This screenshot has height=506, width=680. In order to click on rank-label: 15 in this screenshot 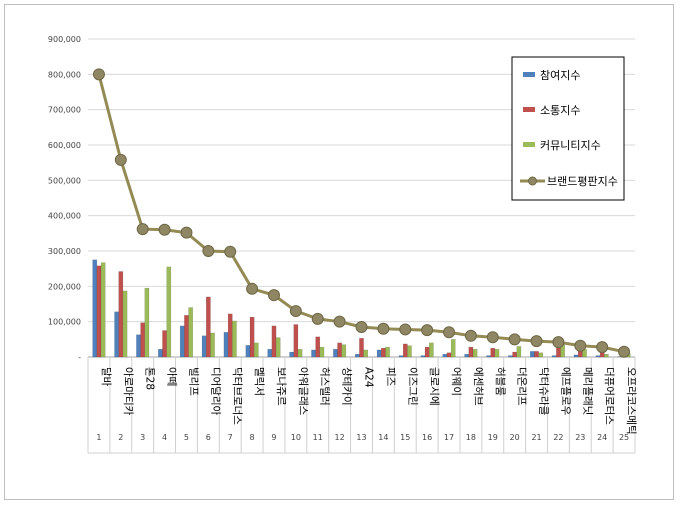, I will do `click(405, 437)`.